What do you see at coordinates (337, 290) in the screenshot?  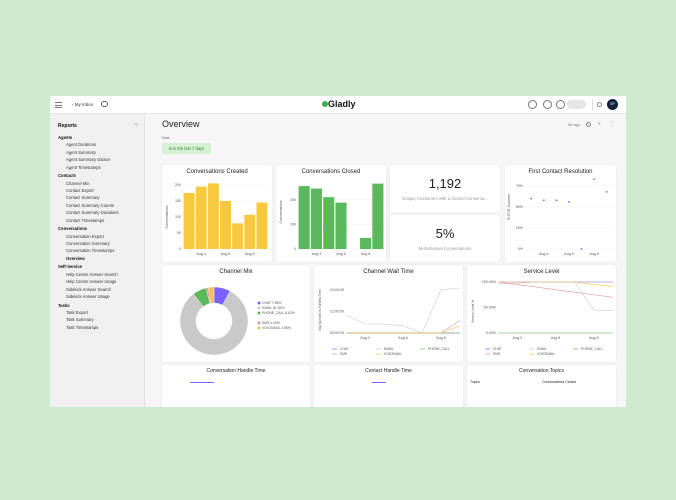 I see `y-tick-label: 24:00:00` at bounding box center [337, 290].